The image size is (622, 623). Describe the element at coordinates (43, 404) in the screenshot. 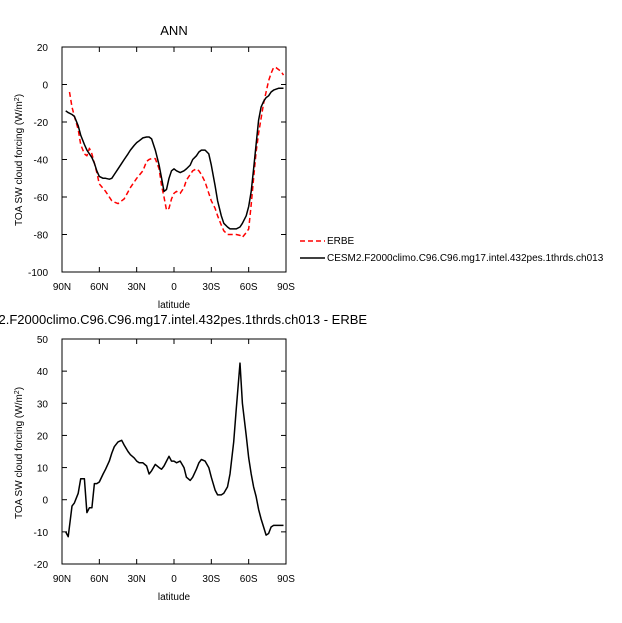

I see `y-tick-label: 30` at that location.